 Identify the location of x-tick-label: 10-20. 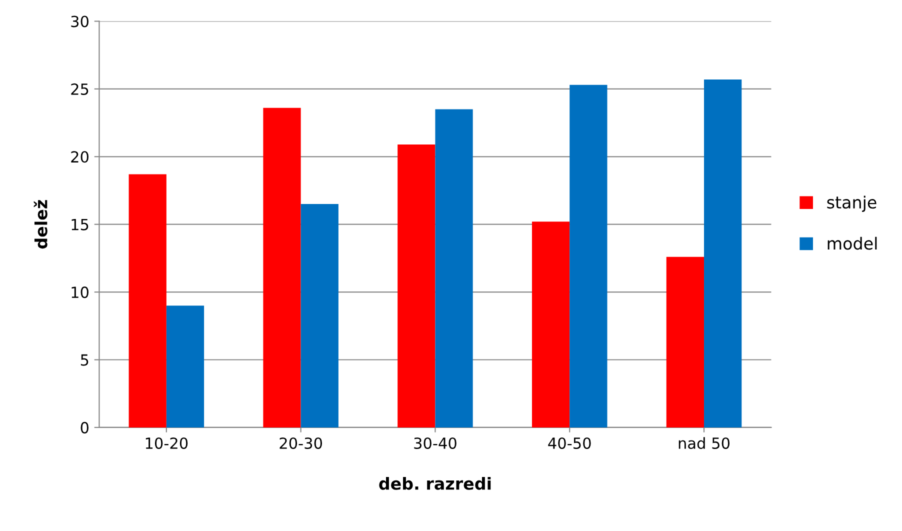
(167, 443).